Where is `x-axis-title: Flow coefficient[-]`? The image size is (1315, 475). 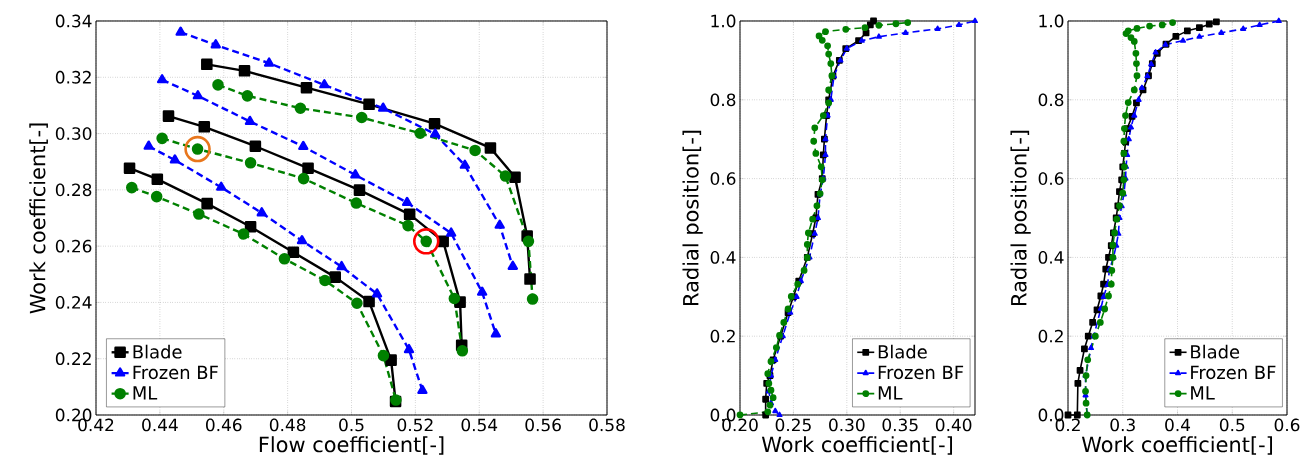 x-axis-title: Flow coefficient[-] is located at coordinates (351, 445).